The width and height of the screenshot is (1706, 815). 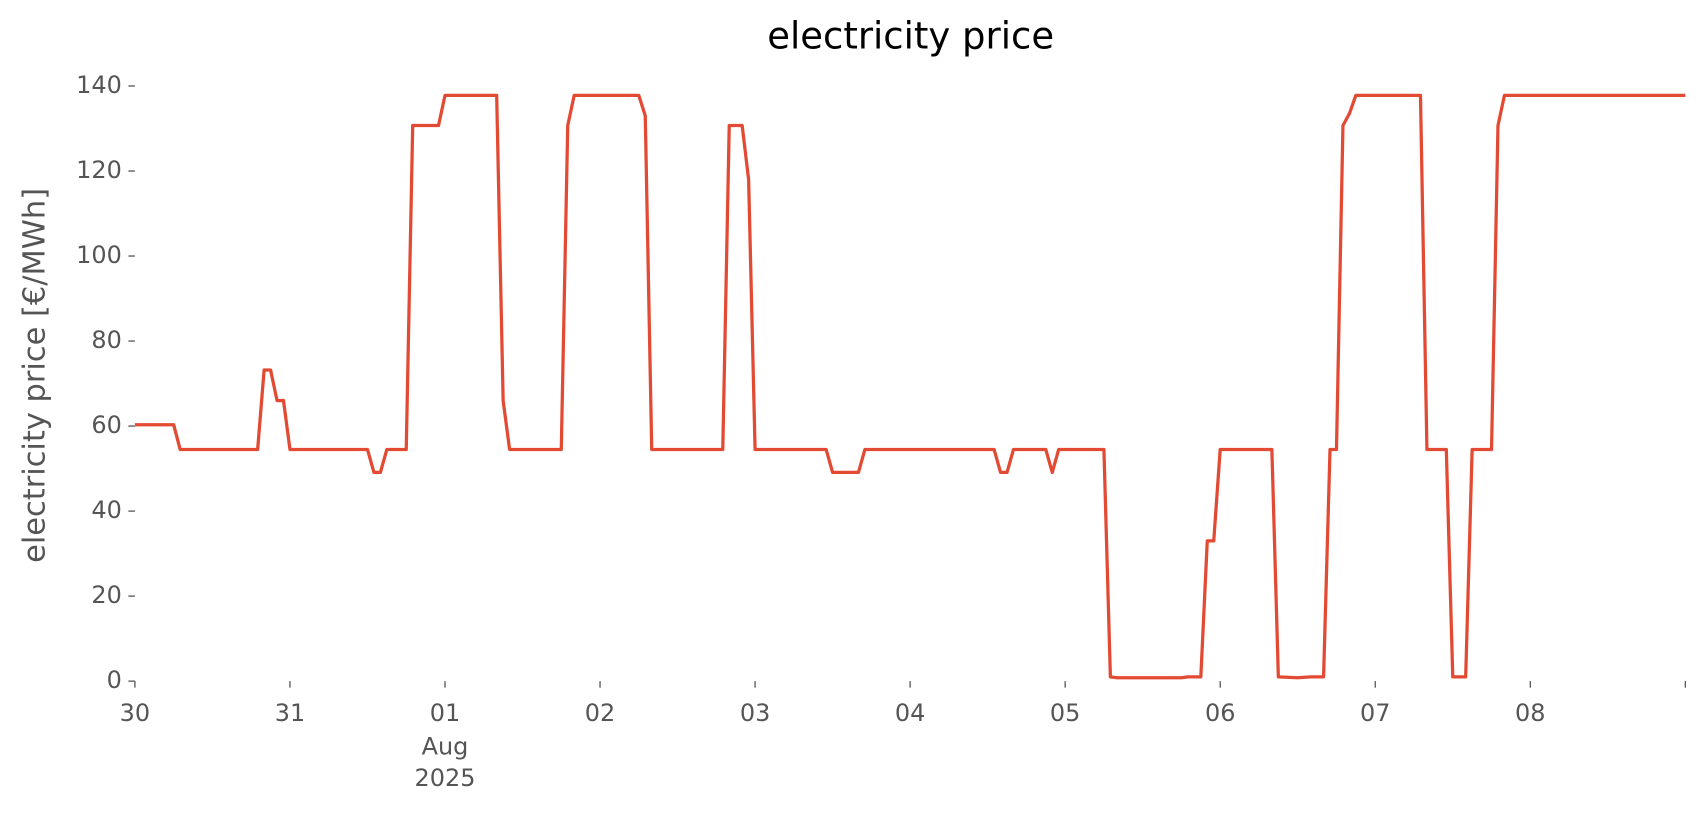 What do you see at coordinates (34, 375) in the screenshot?
I see `y-axis-label: electricity price [€/MWh]` at bounding box center [34, 375].